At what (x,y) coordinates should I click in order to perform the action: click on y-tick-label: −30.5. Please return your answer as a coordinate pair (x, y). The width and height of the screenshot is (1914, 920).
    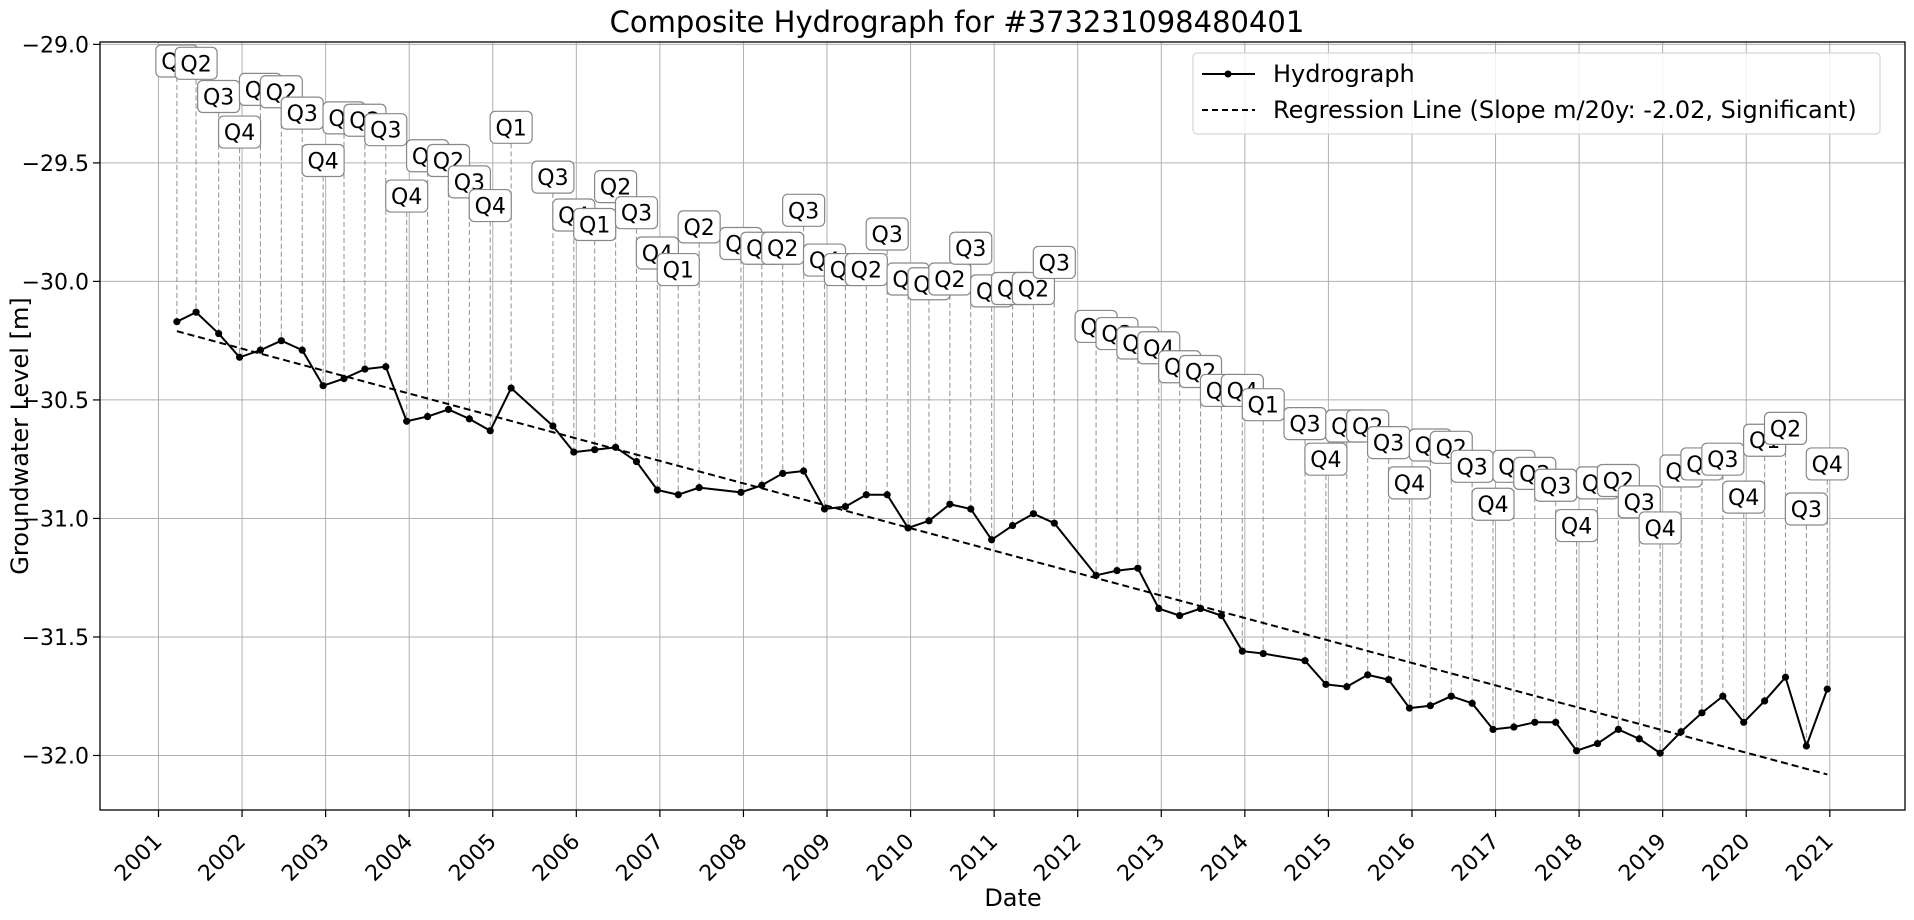
    Looking at the image, I should click on (55, 401).